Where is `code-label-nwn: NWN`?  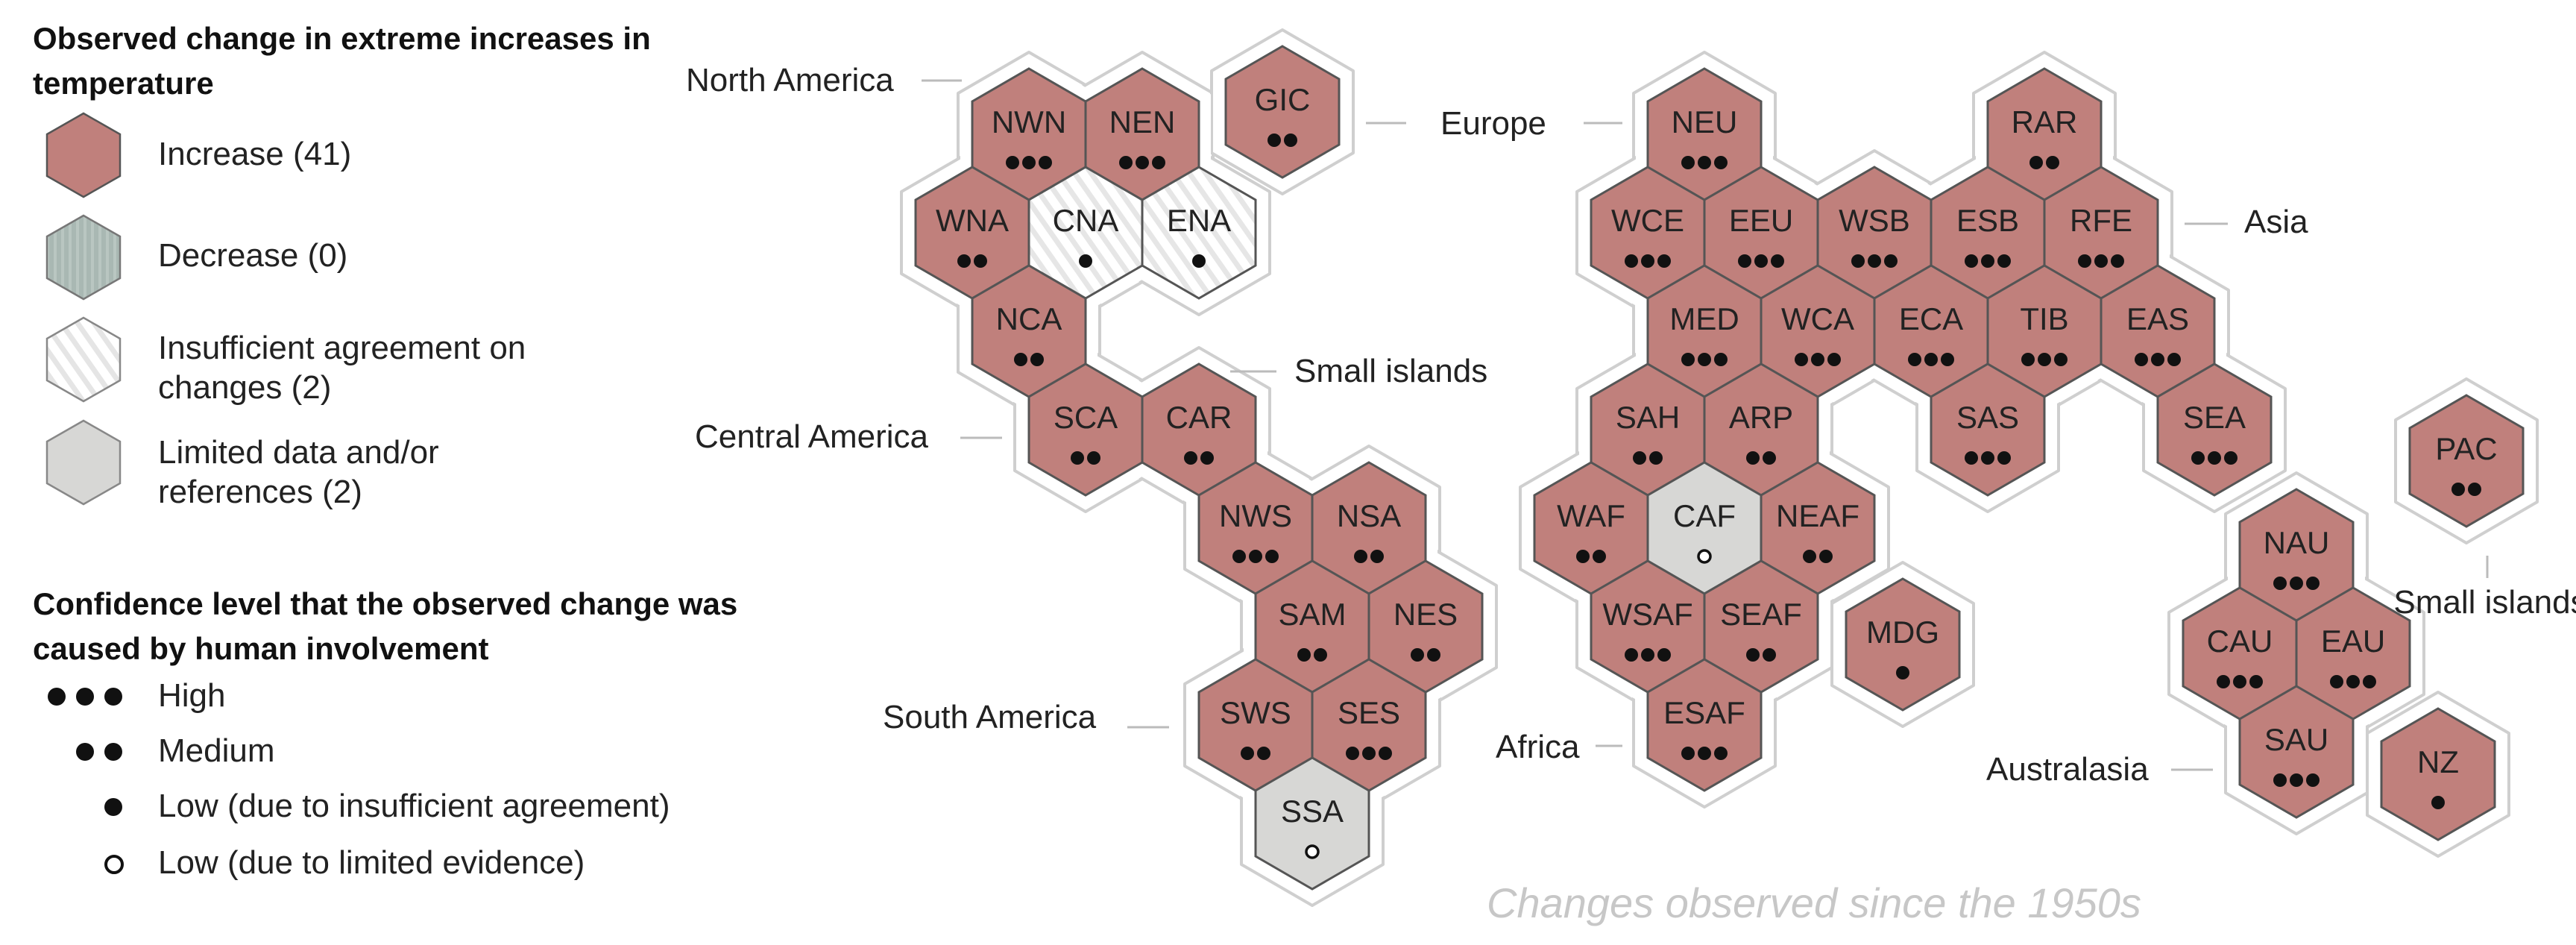 code-label-nwn: NWN is located at coordinates (1029, 121).